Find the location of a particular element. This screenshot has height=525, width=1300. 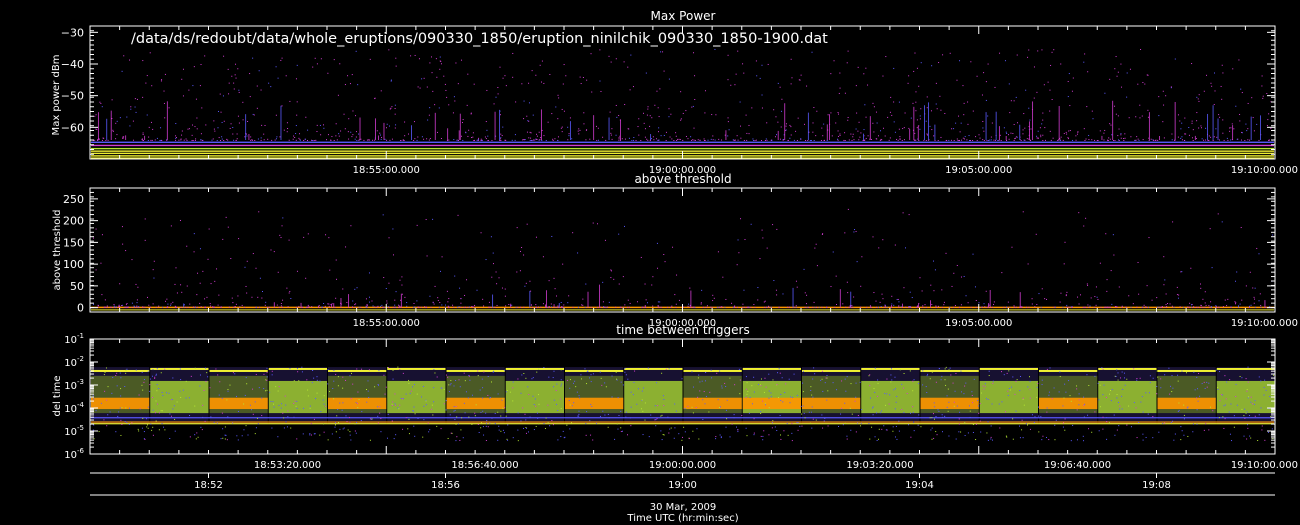

panel3-ytick-label: 10-4 is located at coordinates (74, 408).